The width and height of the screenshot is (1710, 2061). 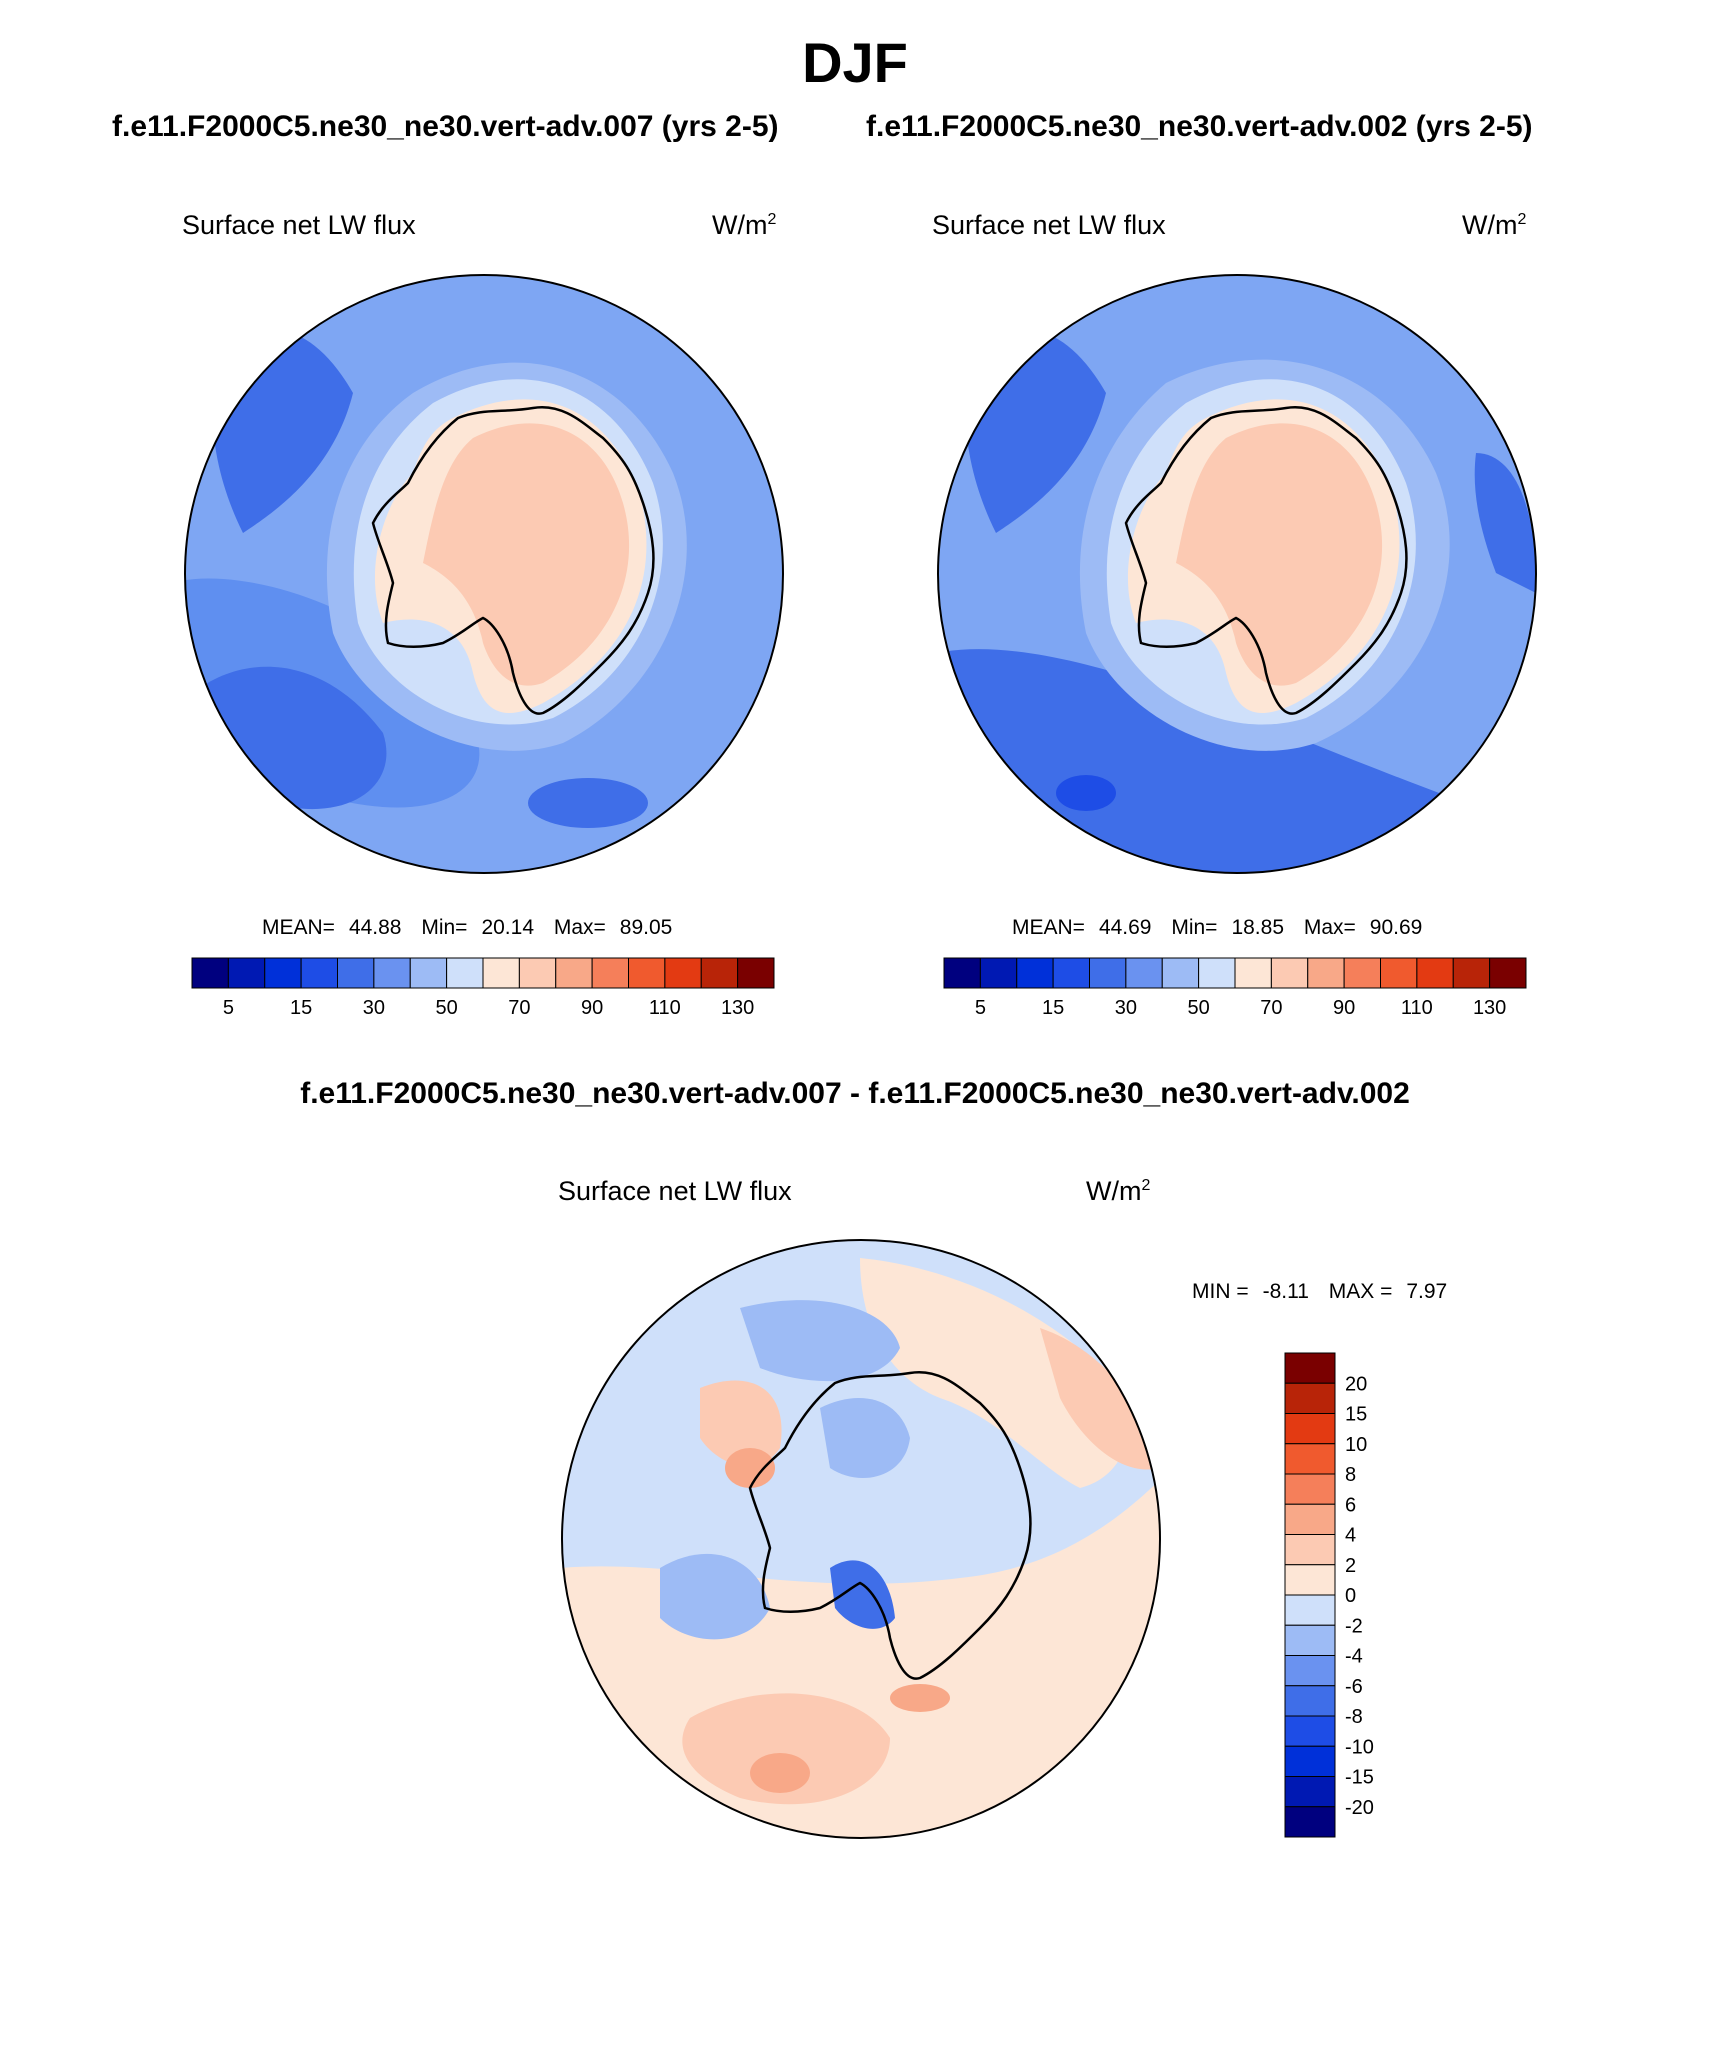 What do you see at coordinates (1350, 1505) in the screenshot?
I see `colorbar-tick-label: 6` at bounding box center [1350, 1505].